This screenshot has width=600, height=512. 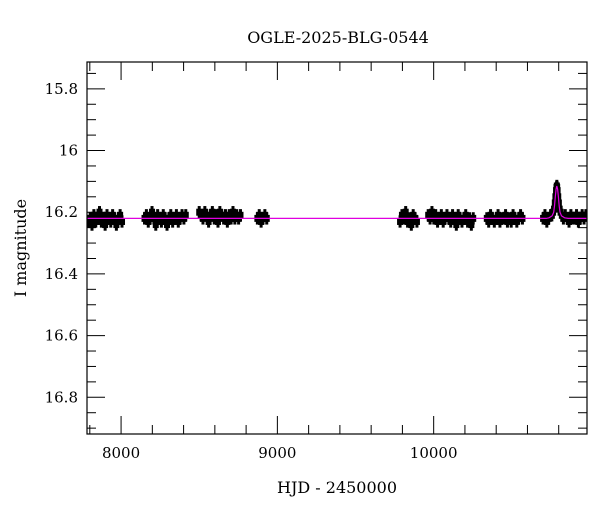 What do you see at coordinates (61, 212) in the screenshot?
I see `y-tick-label: 16.2` at bounding box center [61, 212].